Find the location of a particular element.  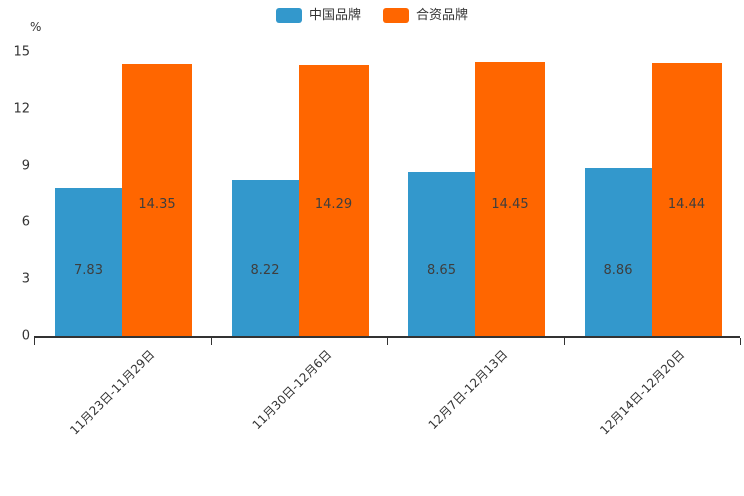

bar-china-brand-2: 8.65 is located at coordinates (441, 254).